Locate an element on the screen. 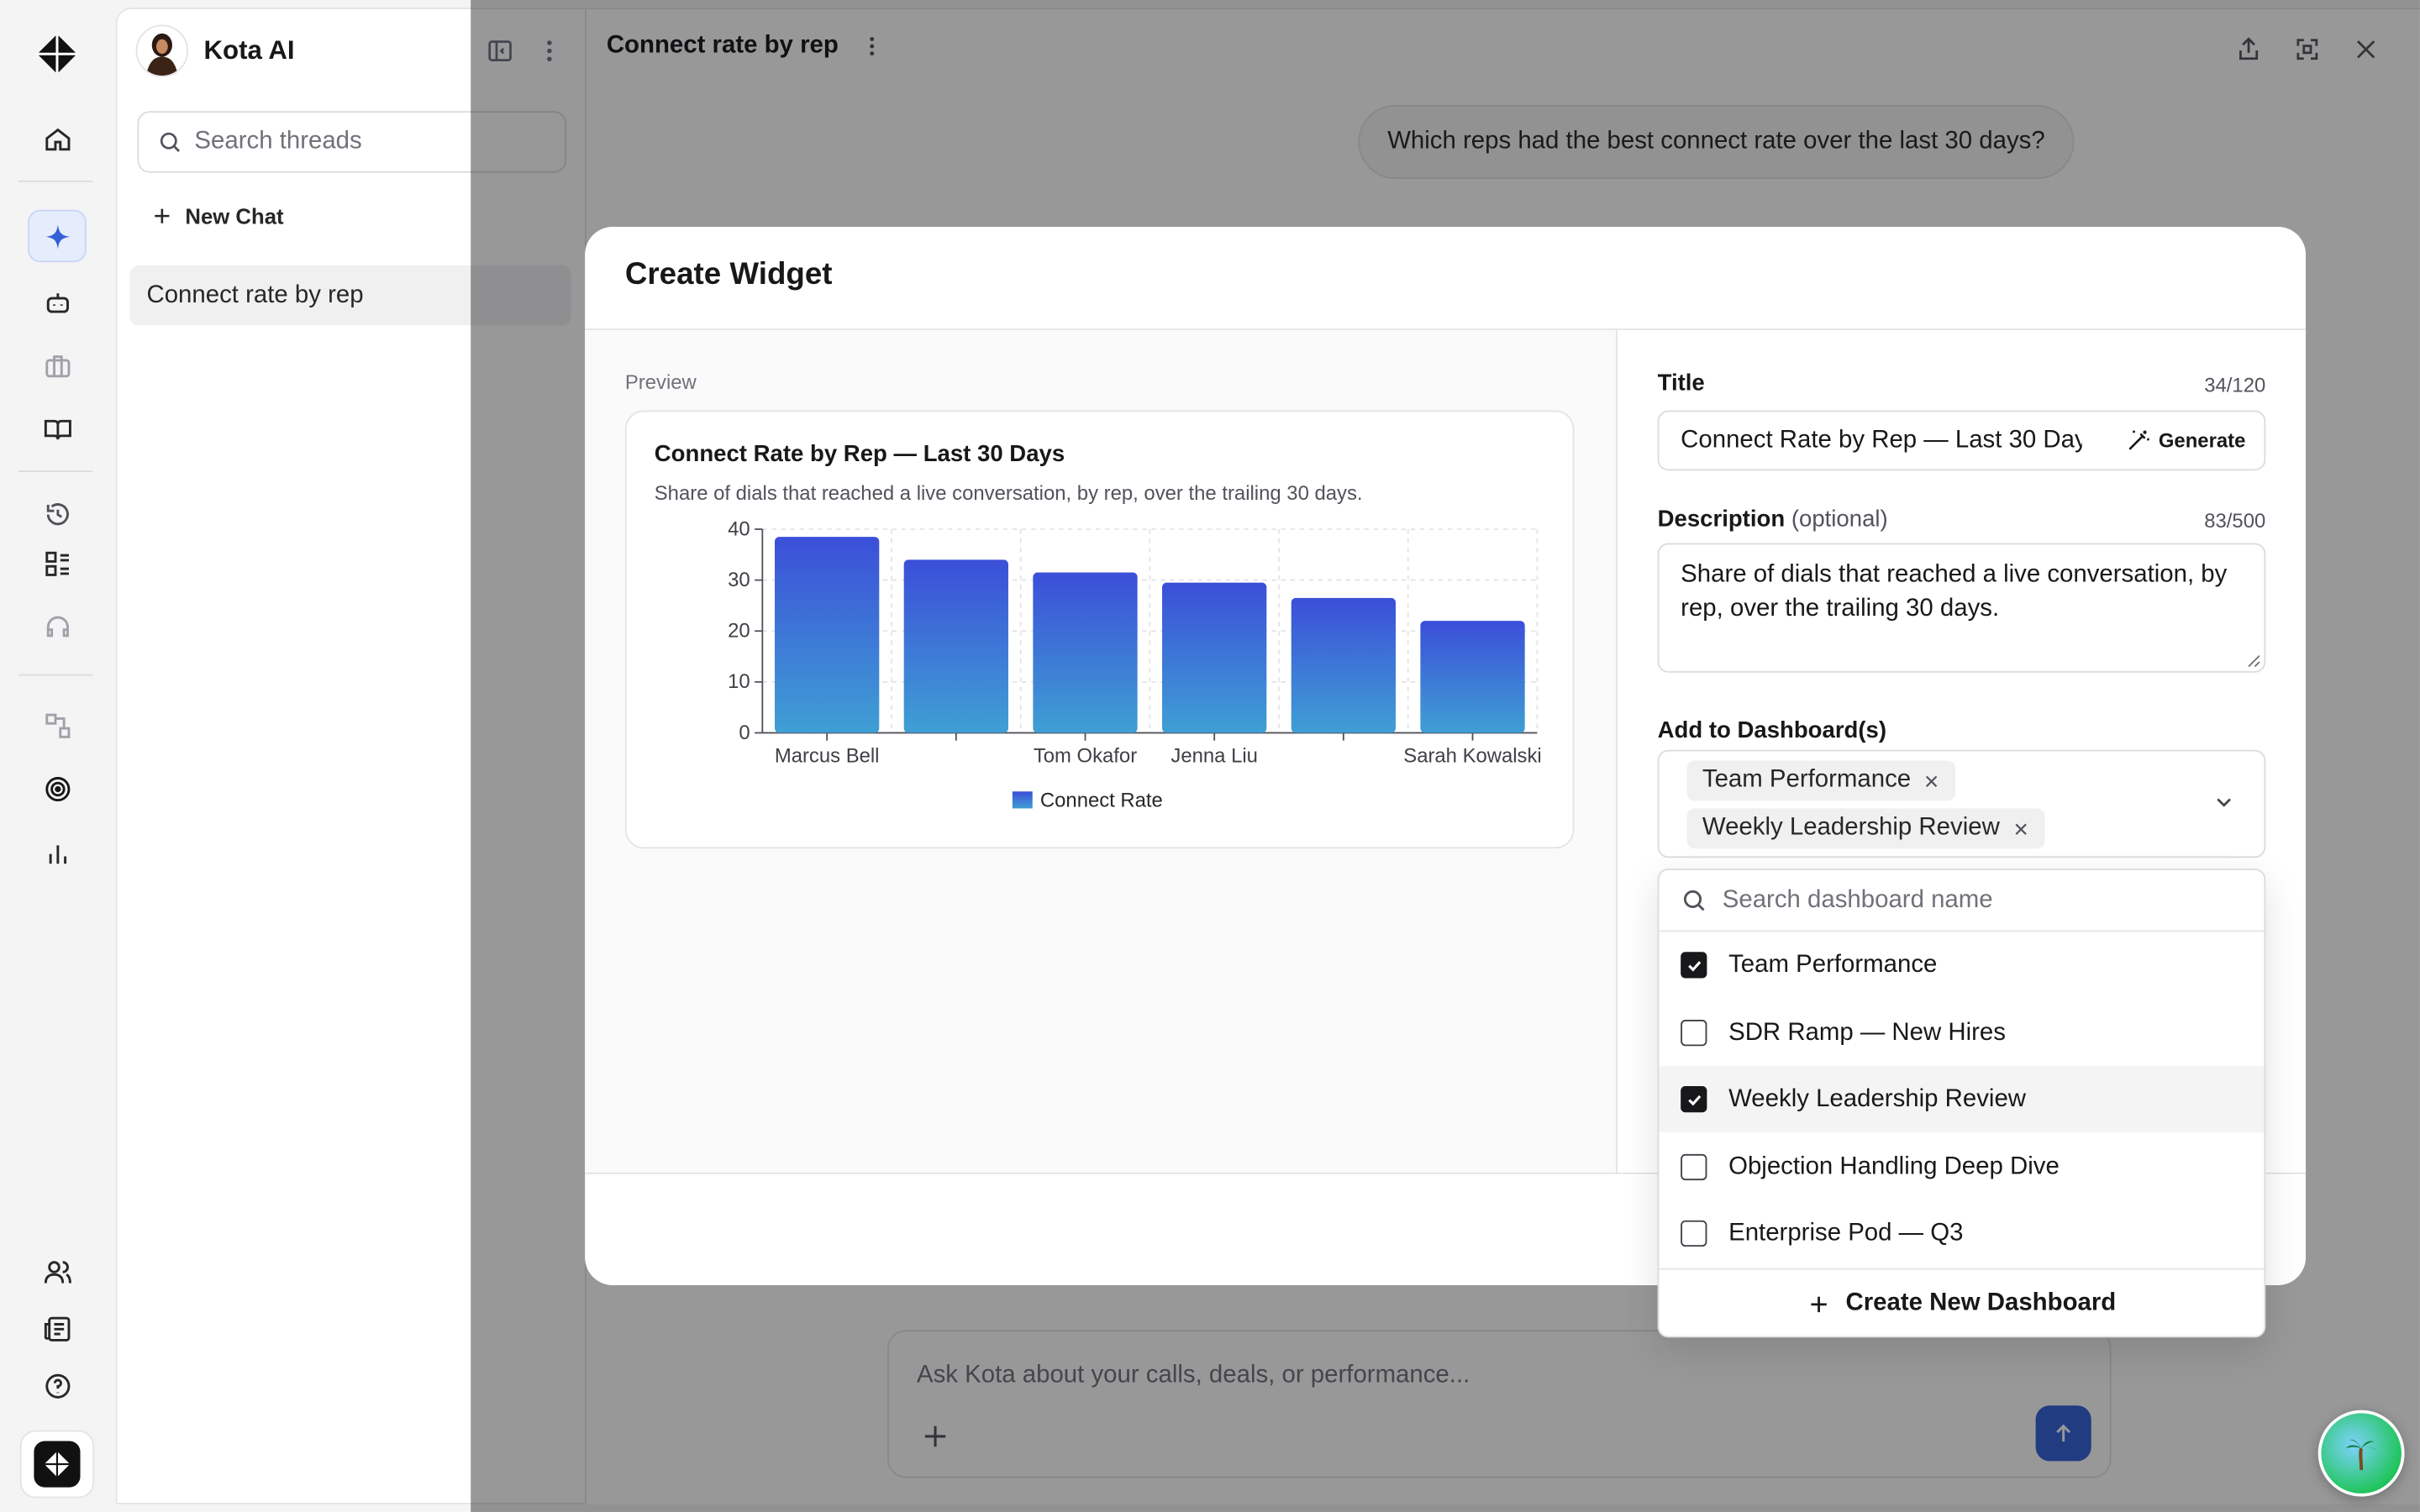 The height and width of the screenshot is (1512, 2420). description-char-count: 83/500 is located at coordinates (2235, 521).